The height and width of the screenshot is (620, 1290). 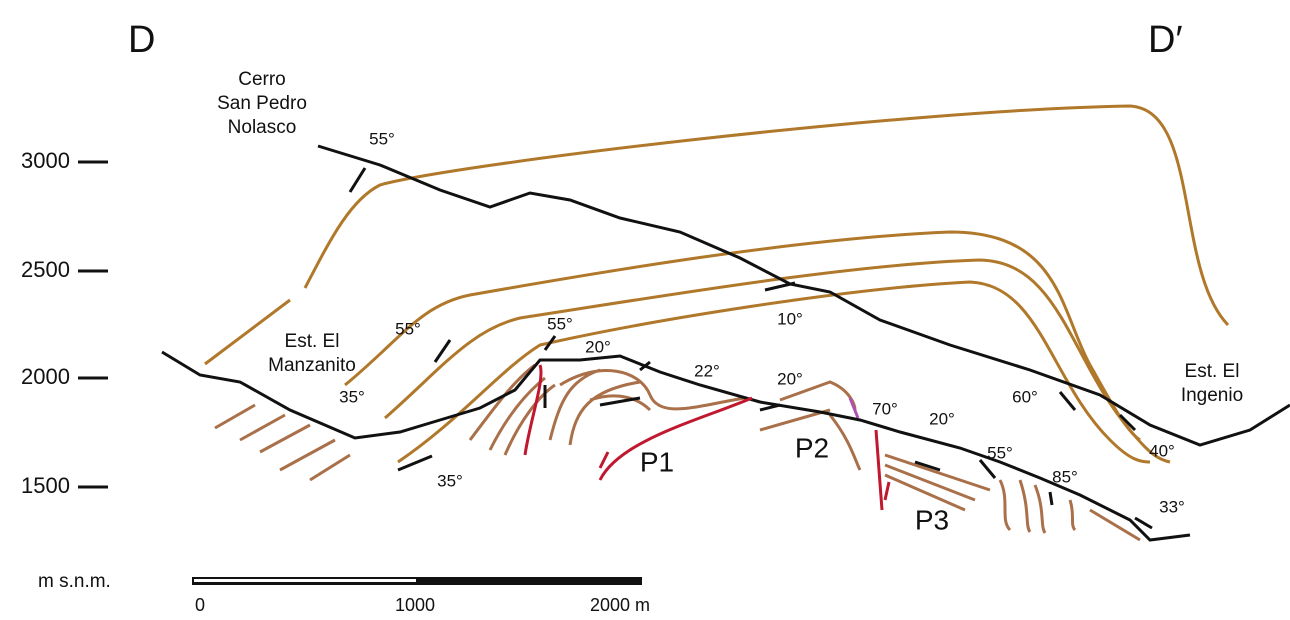 What do you see at coordinates (45, 376) in the screenshot?
I see `elevation-label: 2000` at bounding box center [45, 376].